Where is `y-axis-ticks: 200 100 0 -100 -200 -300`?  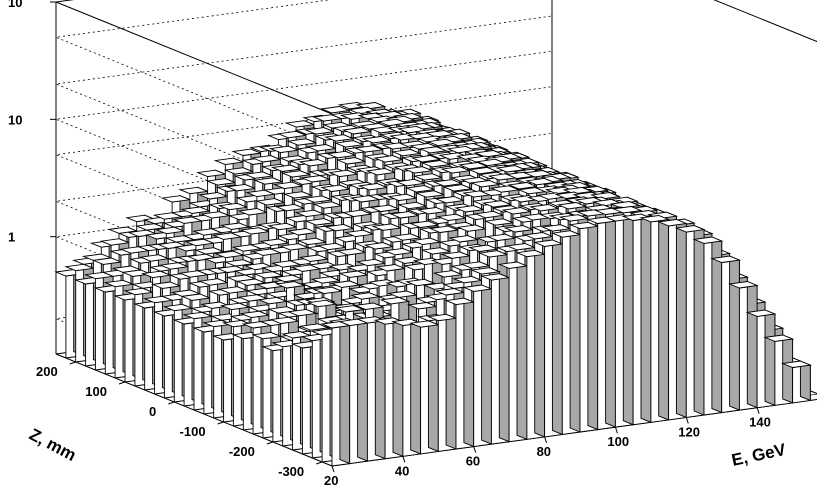 y-axis-ticks: 200 100 0 -100 -200 -300 is located at coordinates (179, 420).